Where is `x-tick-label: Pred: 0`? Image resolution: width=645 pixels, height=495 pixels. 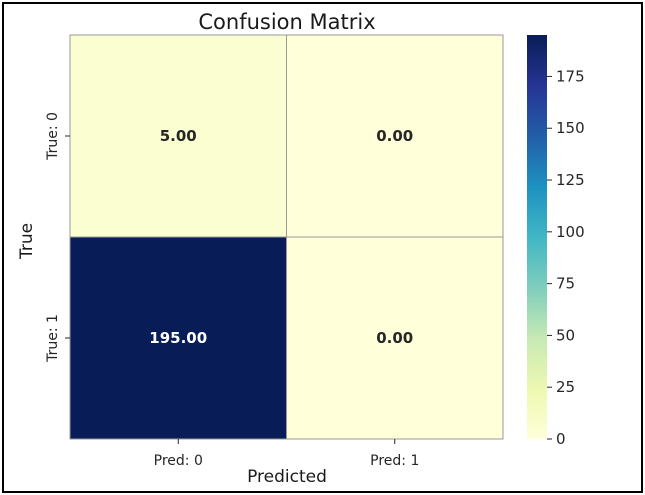
x-tick-label: Pred: 0 is located at coordinates (178, 461).